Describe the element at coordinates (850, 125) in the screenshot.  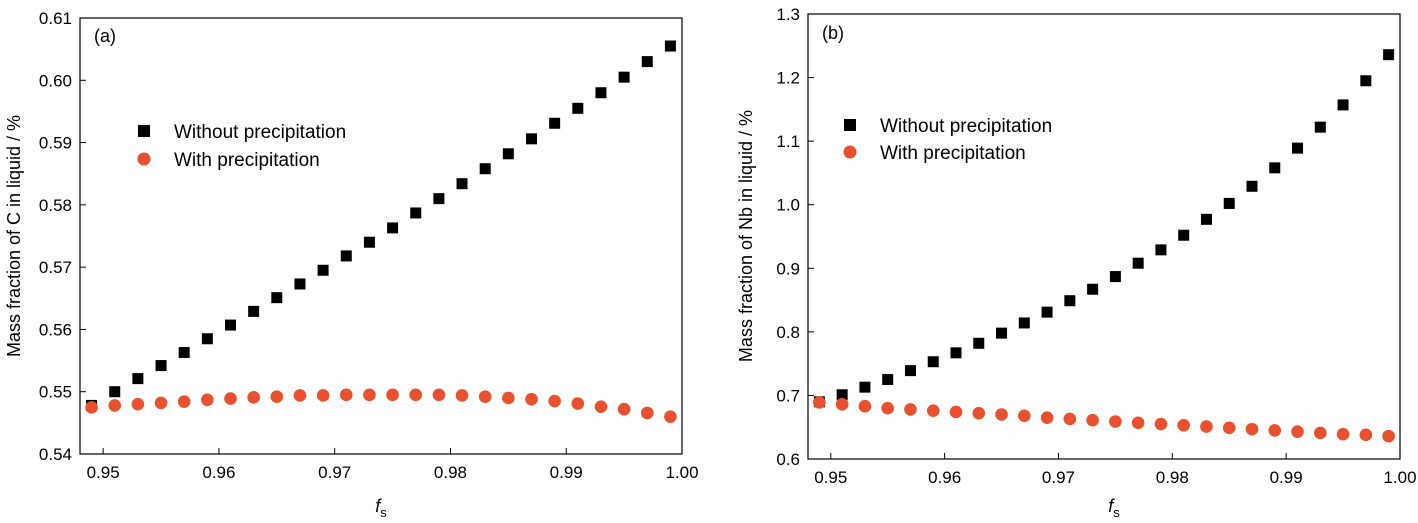
I see `legend-marker-without` at that location.